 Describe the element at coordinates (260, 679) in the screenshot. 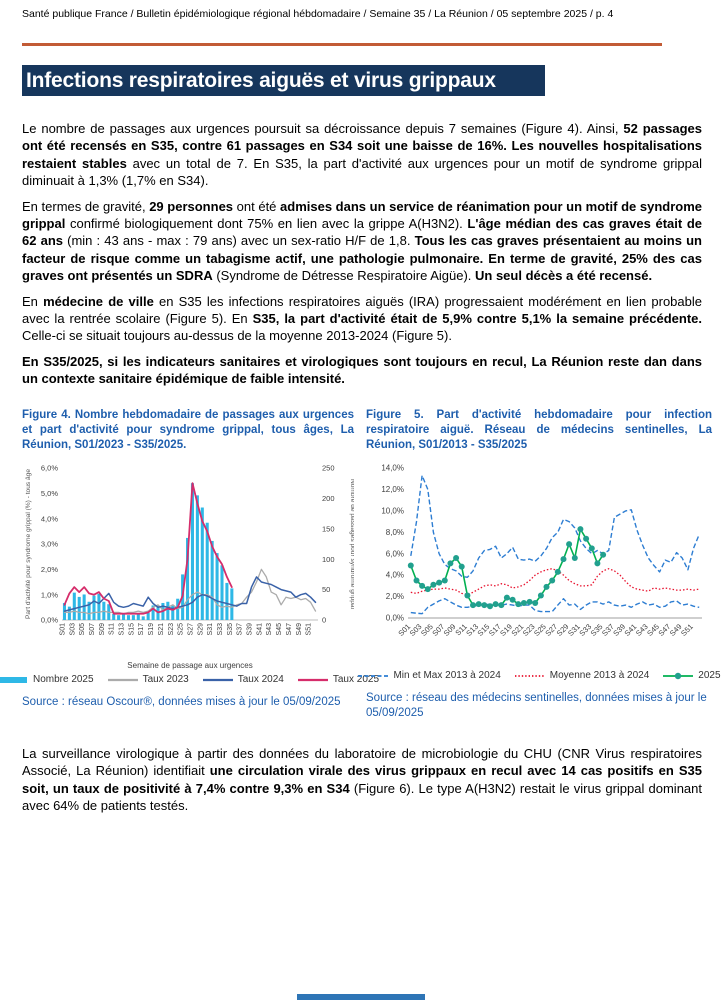

I see `legend-label: Taux 2024` at that location.